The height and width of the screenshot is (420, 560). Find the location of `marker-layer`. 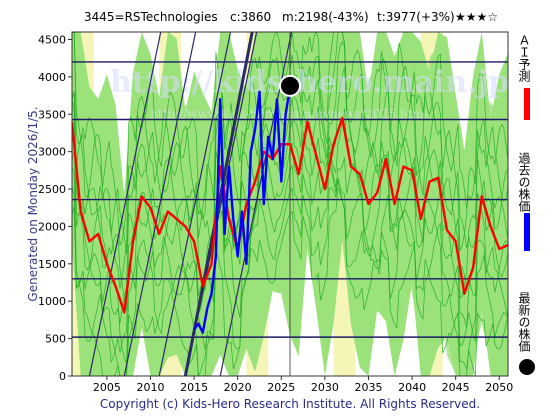

marker-layer is located at coordinates (290, 85).